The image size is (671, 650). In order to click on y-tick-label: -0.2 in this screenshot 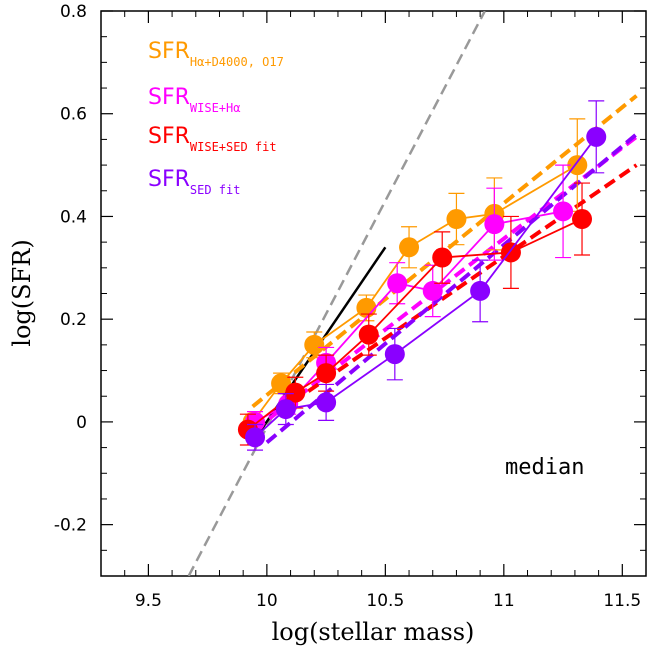, I will do `click(70, 526)`.